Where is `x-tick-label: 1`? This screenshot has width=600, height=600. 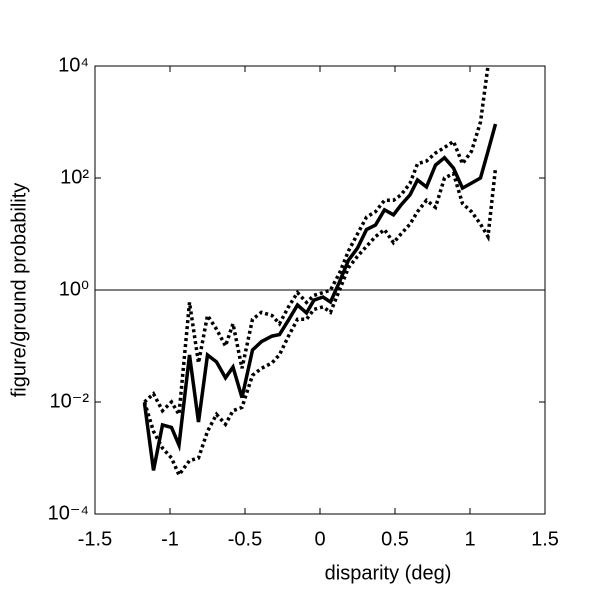 x-tick-label: 1 is located at coordinates (469, 539).